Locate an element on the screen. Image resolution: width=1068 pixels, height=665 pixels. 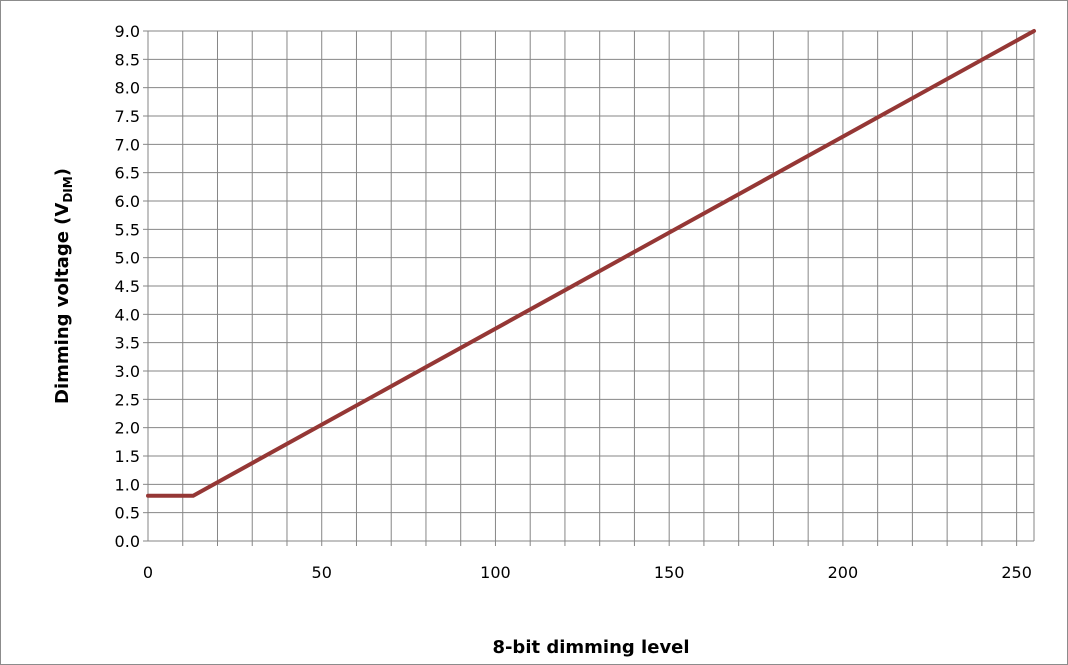
x-tick-label: 150 is located at coordinates (669, 572).